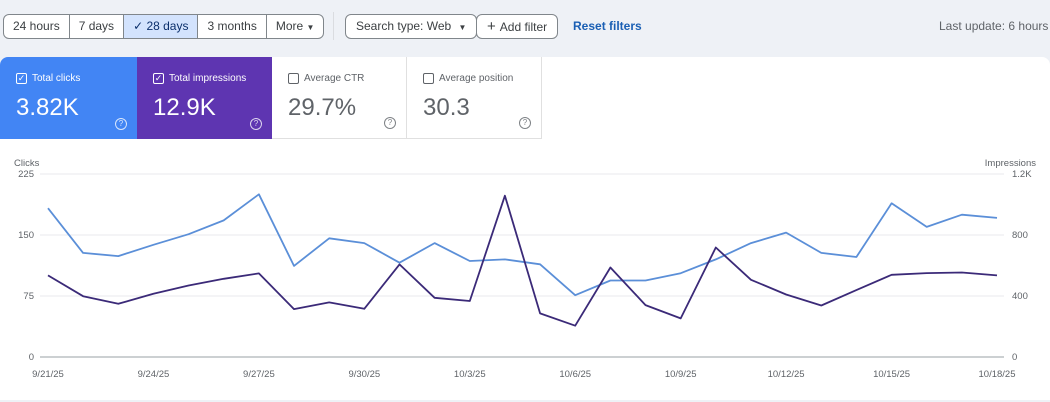  What do you see at coordinates (97, 26) in the screenshot?
I see `range-7-days: 7 days` at bounding box center [97, 26].